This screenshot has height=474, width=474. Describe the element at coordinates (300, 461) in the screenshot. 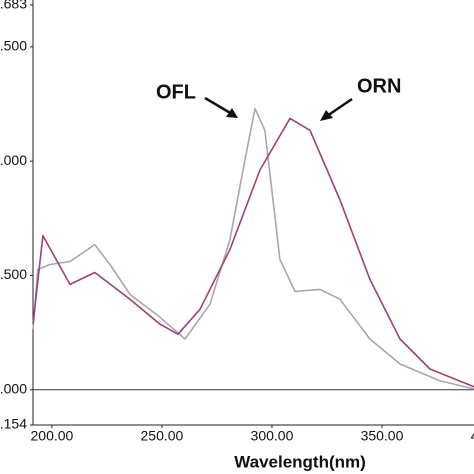

I see `x-axis-label: Wavelength(nm)` at that location.